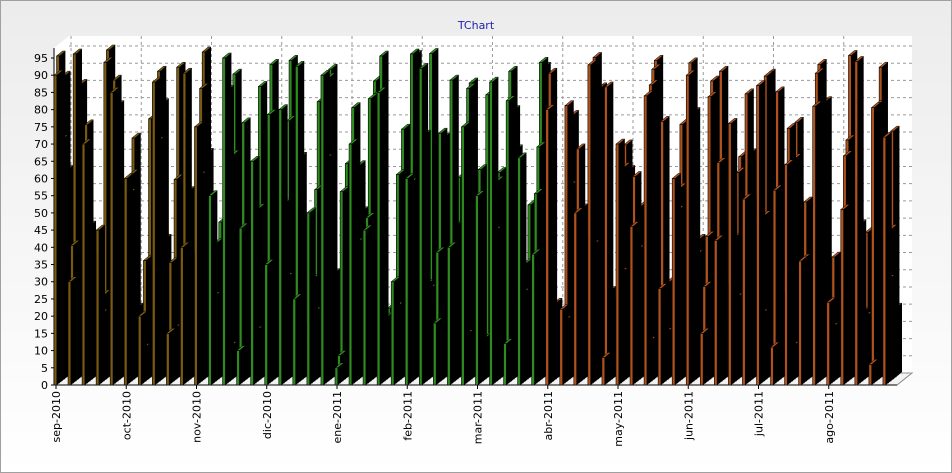  Describe the element at coordinates (267, 415) in the screenshot. I see `x-tick-label: dic-2010` at that location.